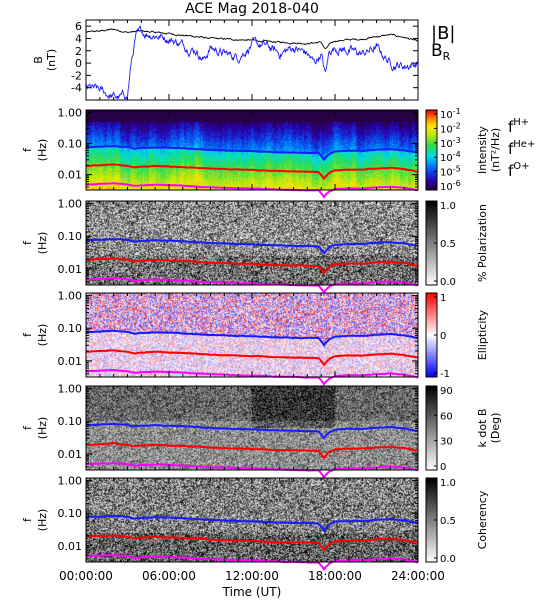  What do you see at coordinates (482, 428) in the screenshot?
I see `colorbar-label: k dot B` at bounding box center [482, 428].